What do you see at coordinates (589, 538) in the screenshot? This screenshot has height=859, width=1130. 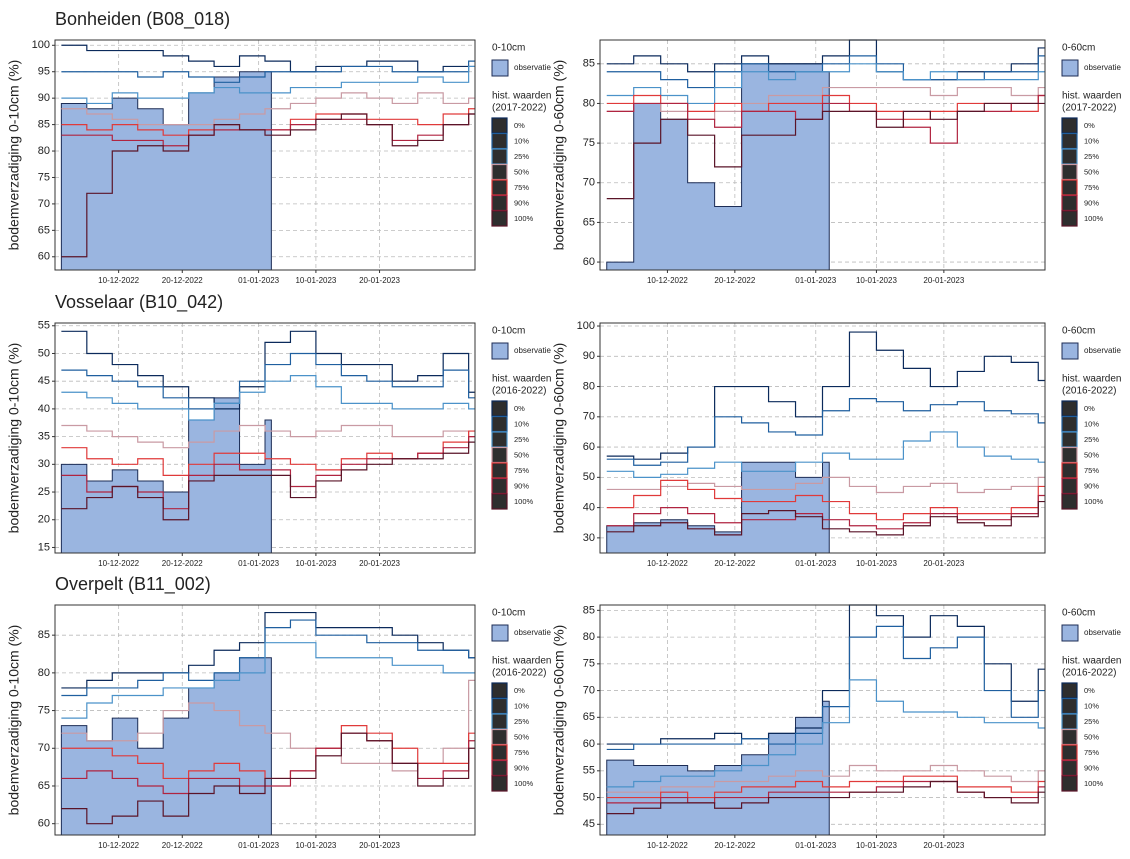 I see `y-tick-label: 30` at bounding box center [589, 538].